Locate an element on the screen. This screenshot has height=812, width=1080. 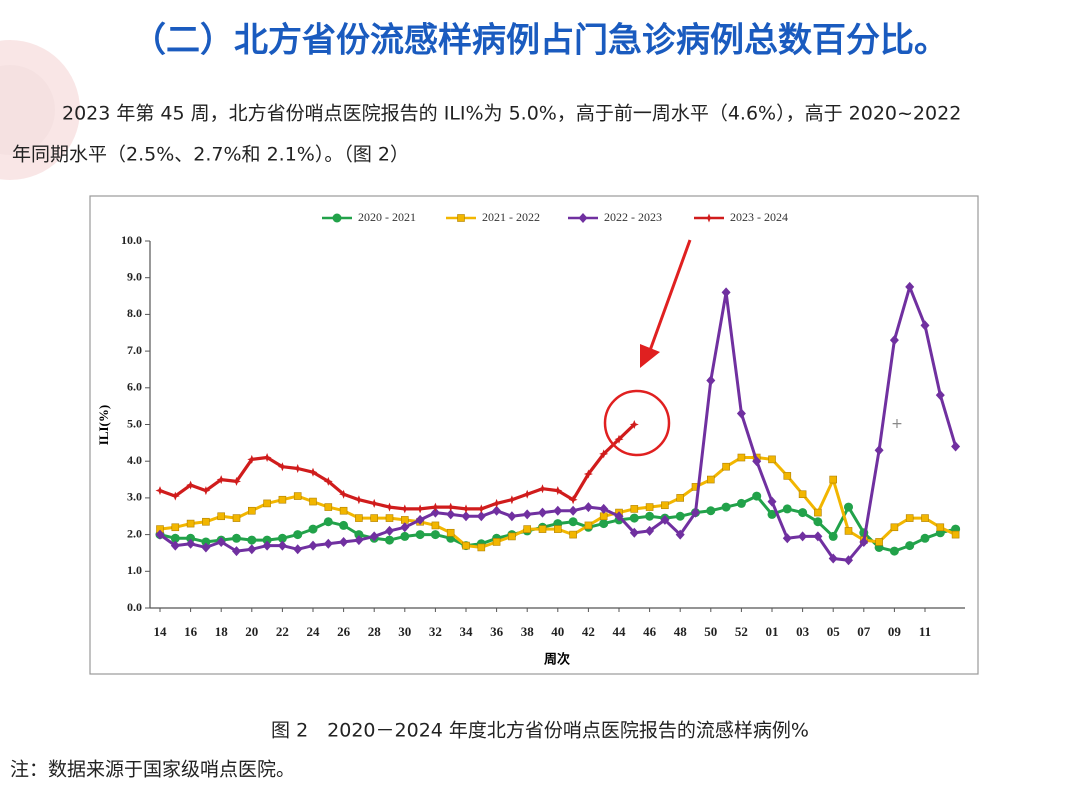
x-axis-label: 周次 is located at coordinates (557, 660).